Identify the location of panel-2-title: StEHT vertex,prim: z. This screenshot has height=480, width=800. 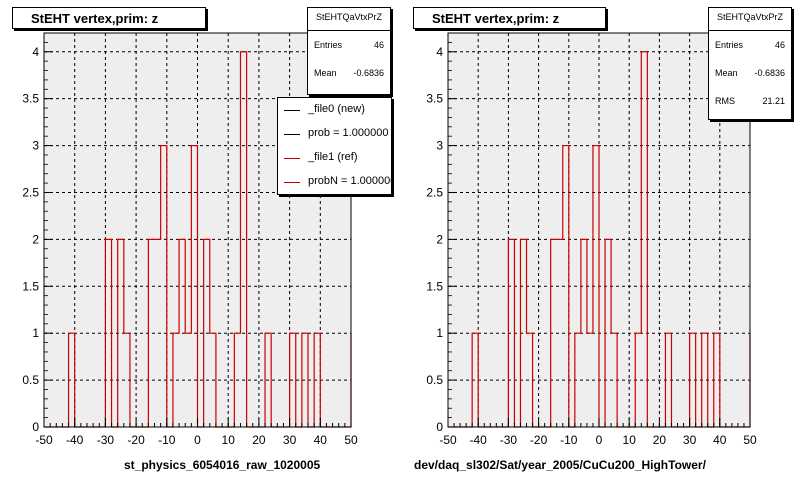
(509, 18).